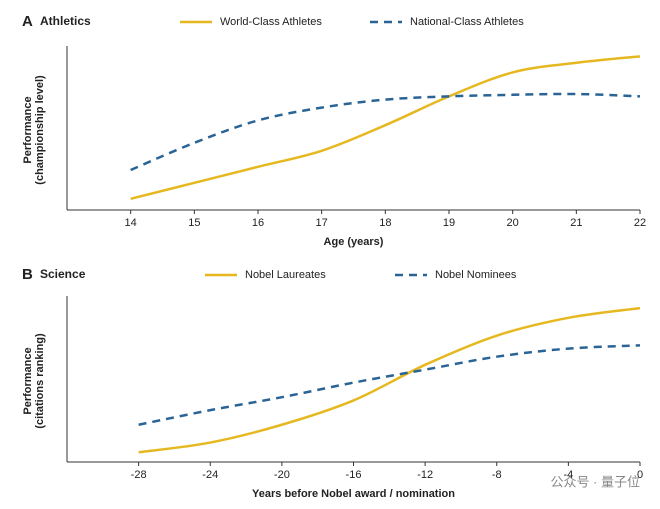 The width and height of the screenshot is (660, 509). What do you see at coordinates (258, 223) in the screenshot?
I see `x-tick-label: 16` at bounding box center [258, 223].